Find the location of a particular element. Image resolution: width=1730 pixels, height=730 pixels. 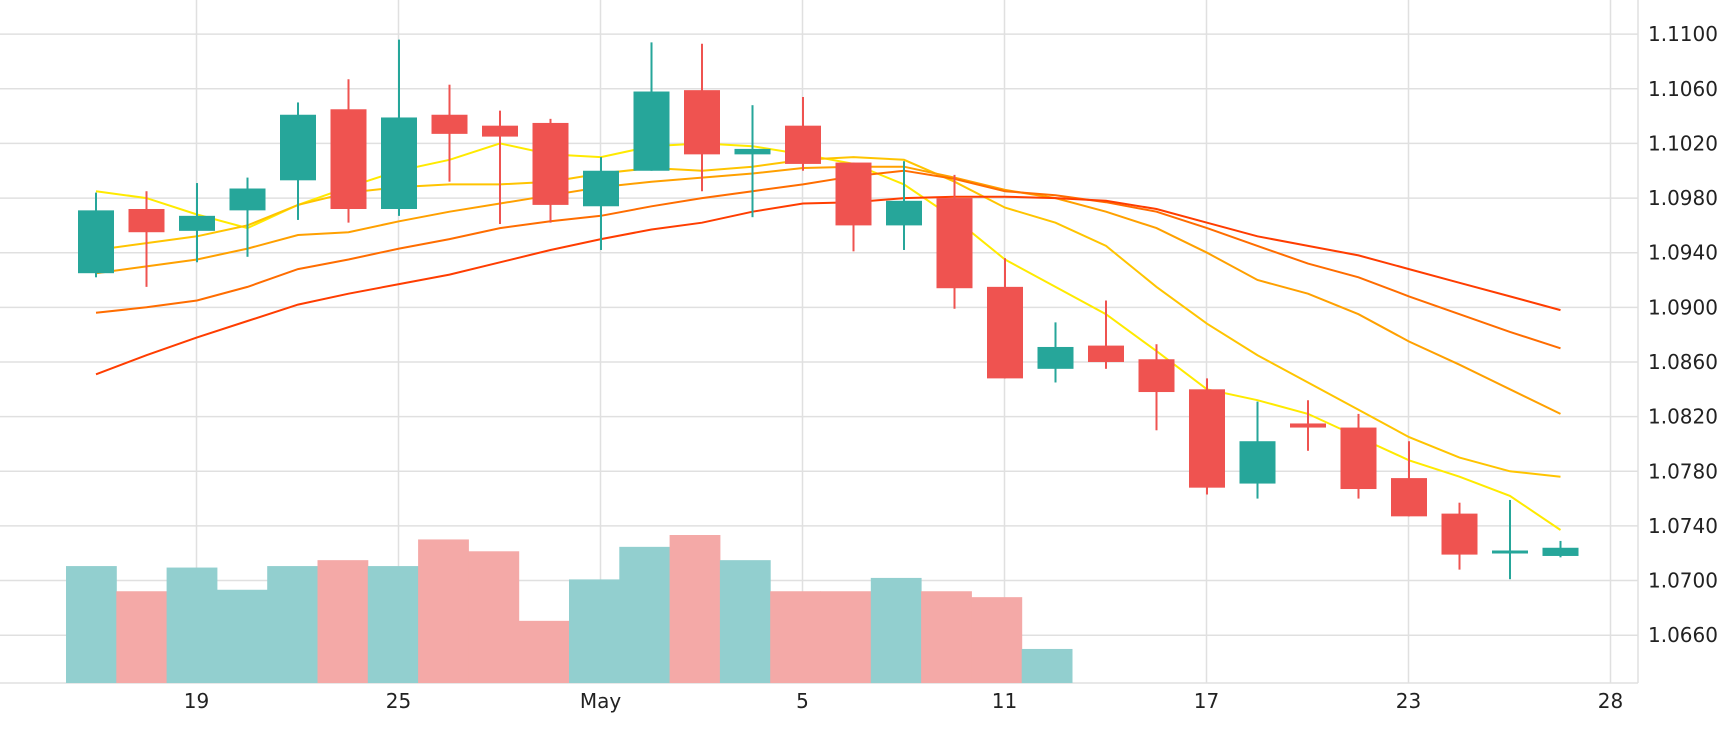

y-tick-label: 1.0820 is located at coordinates (1683, 417).